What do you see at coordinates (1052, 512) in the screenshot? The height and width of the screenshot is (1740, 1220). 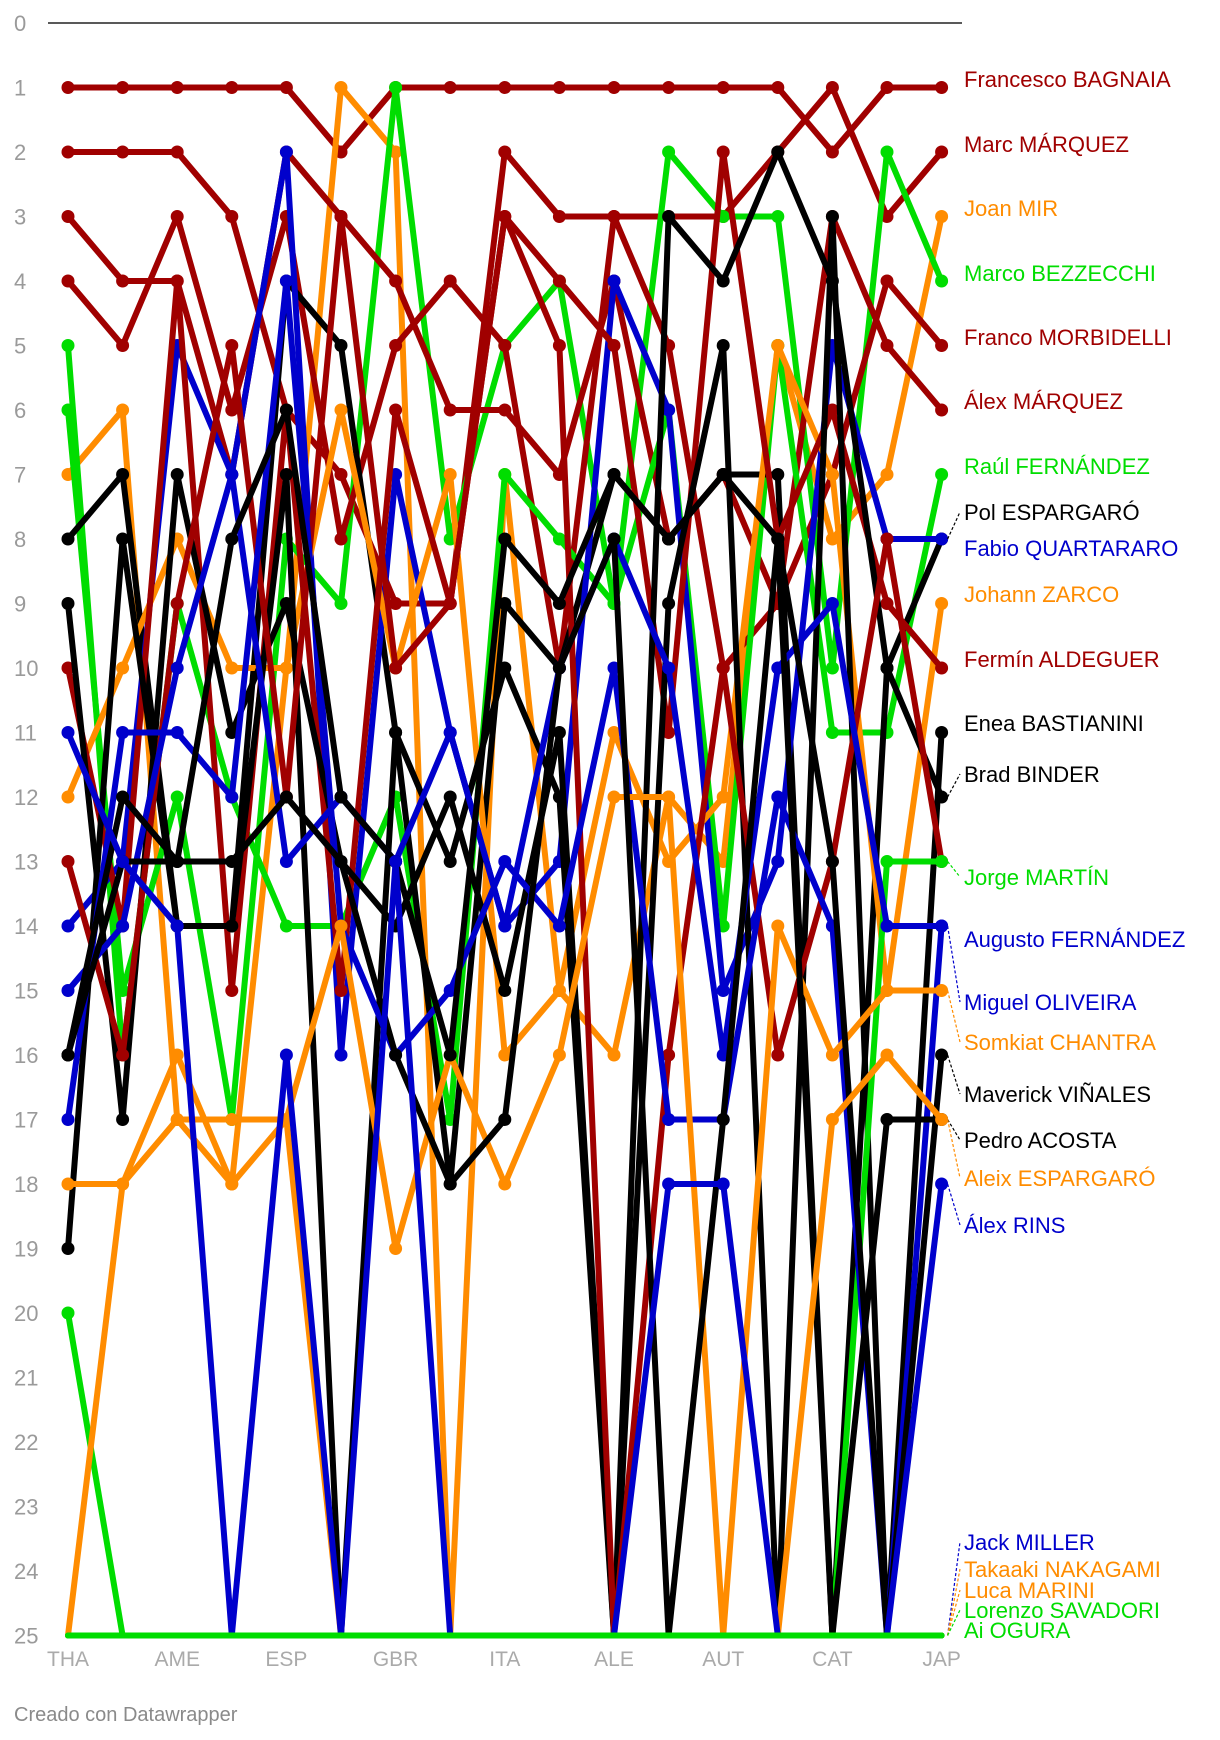 I see `rider-label-pol-espargar-: Pol ESPARGARÓ` at bounding box center [1052, 512].